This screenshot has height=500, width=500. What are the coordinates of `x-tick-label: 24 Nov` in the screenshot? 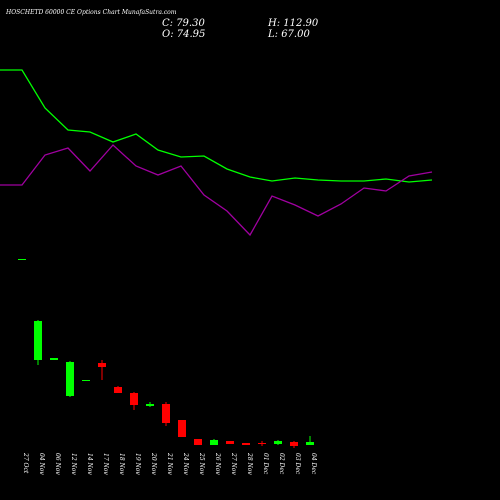 It's located at (185, 463).